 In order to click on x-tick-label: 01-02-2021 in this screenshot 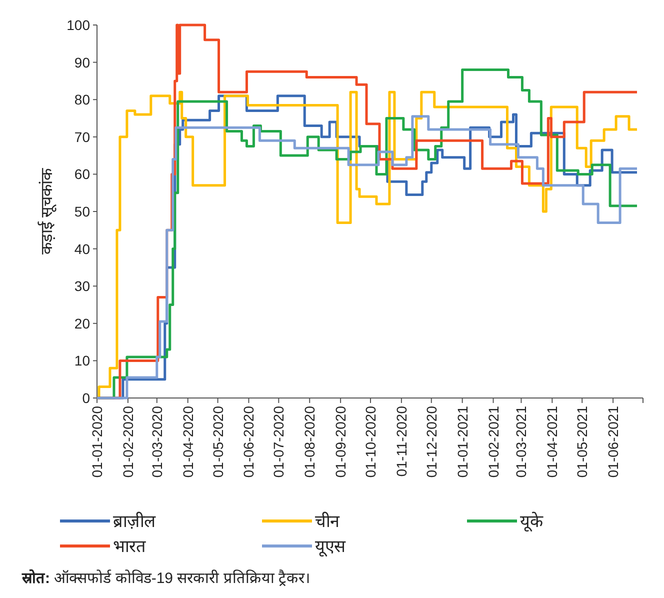, I will do `click(493, 442)`.